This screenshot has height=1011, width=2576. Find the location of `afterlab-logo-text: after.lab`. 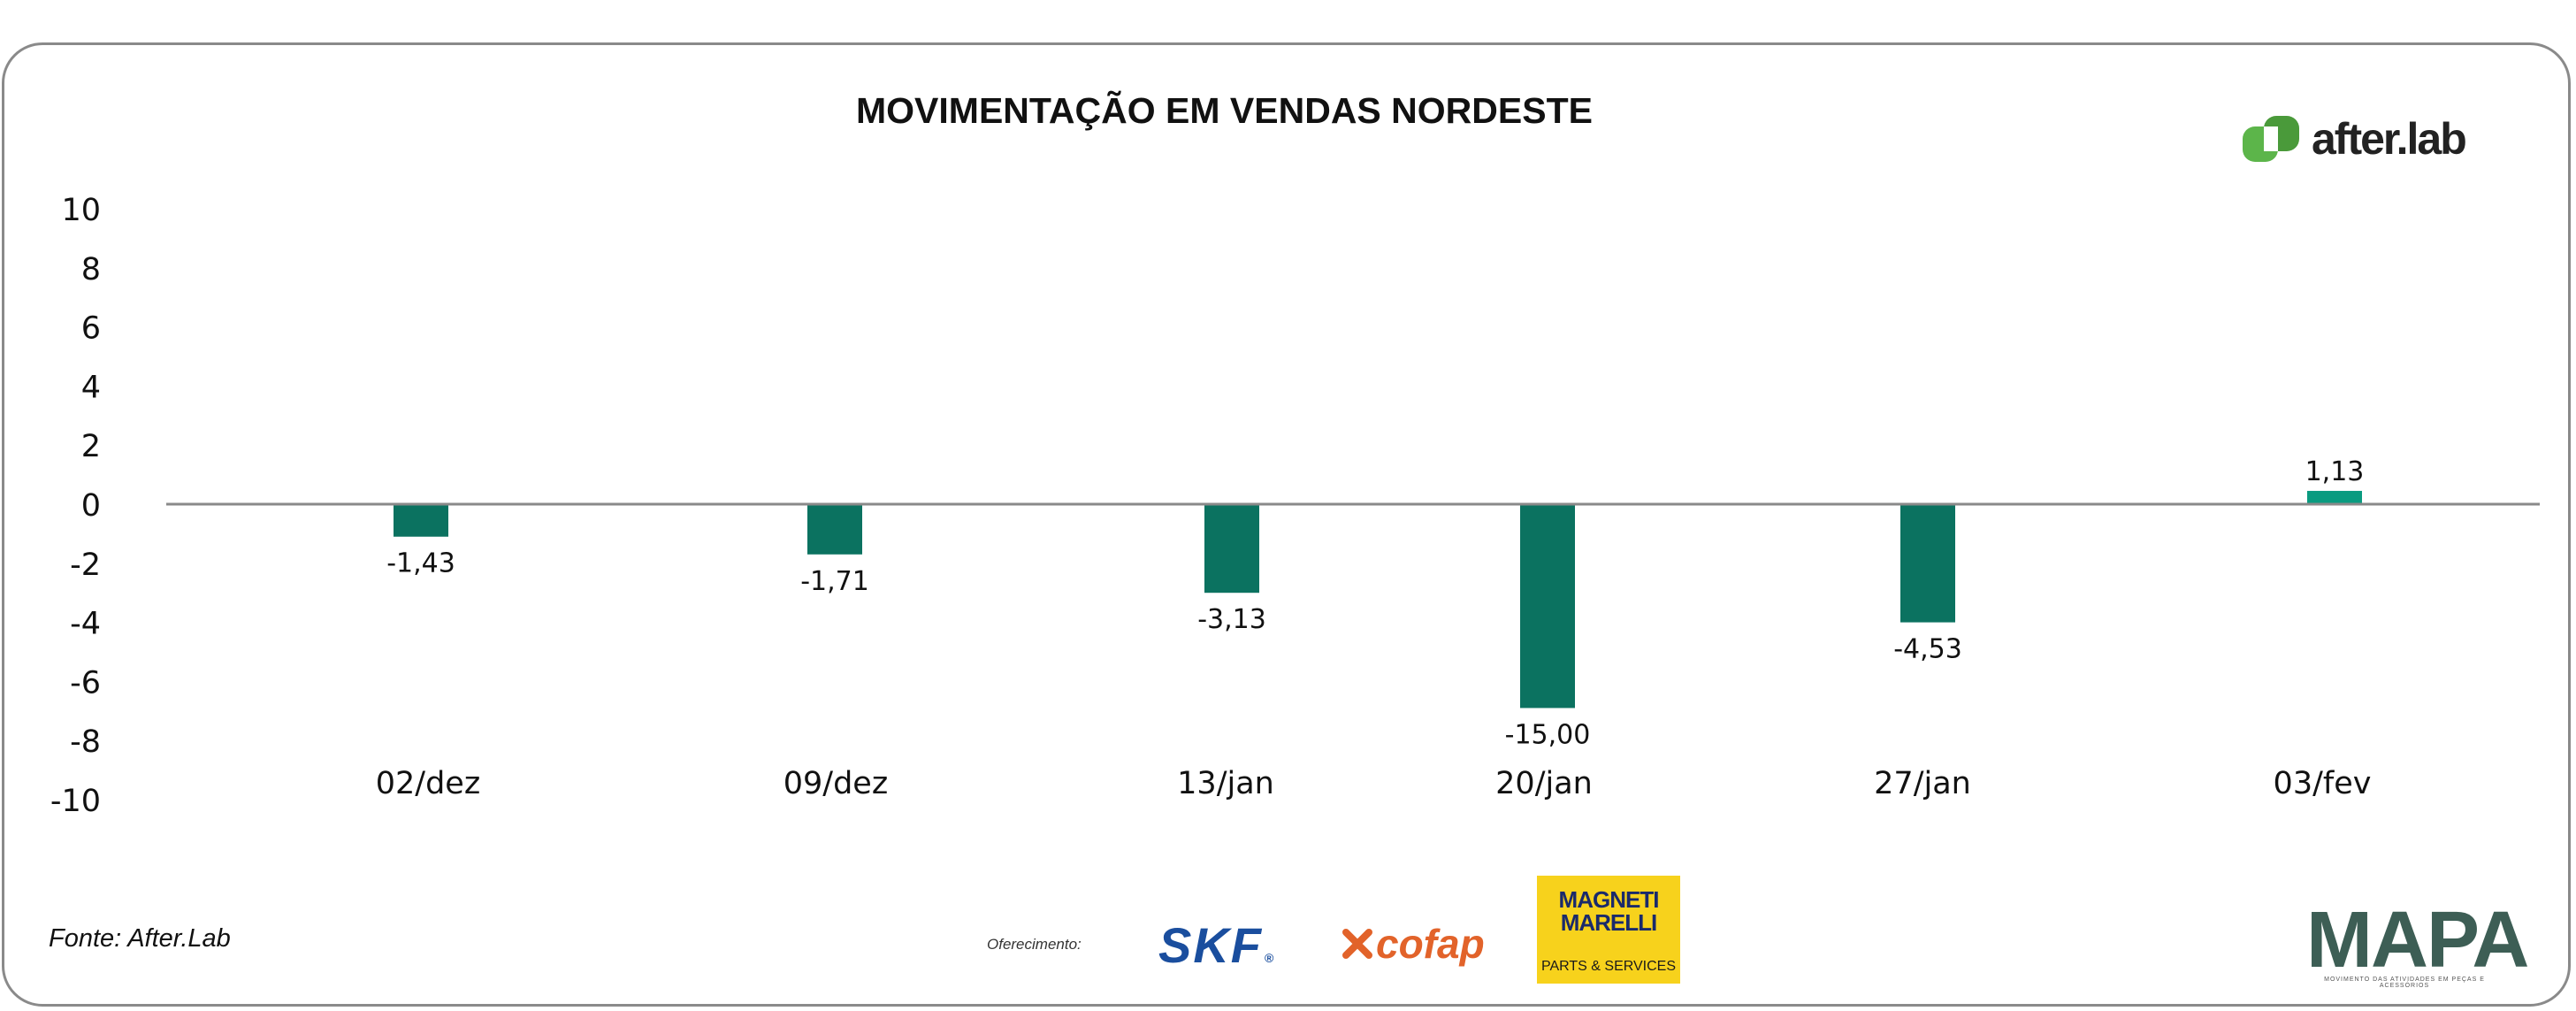

afterlab-logo-text: after.lab is located at coordinates (2389, 139).